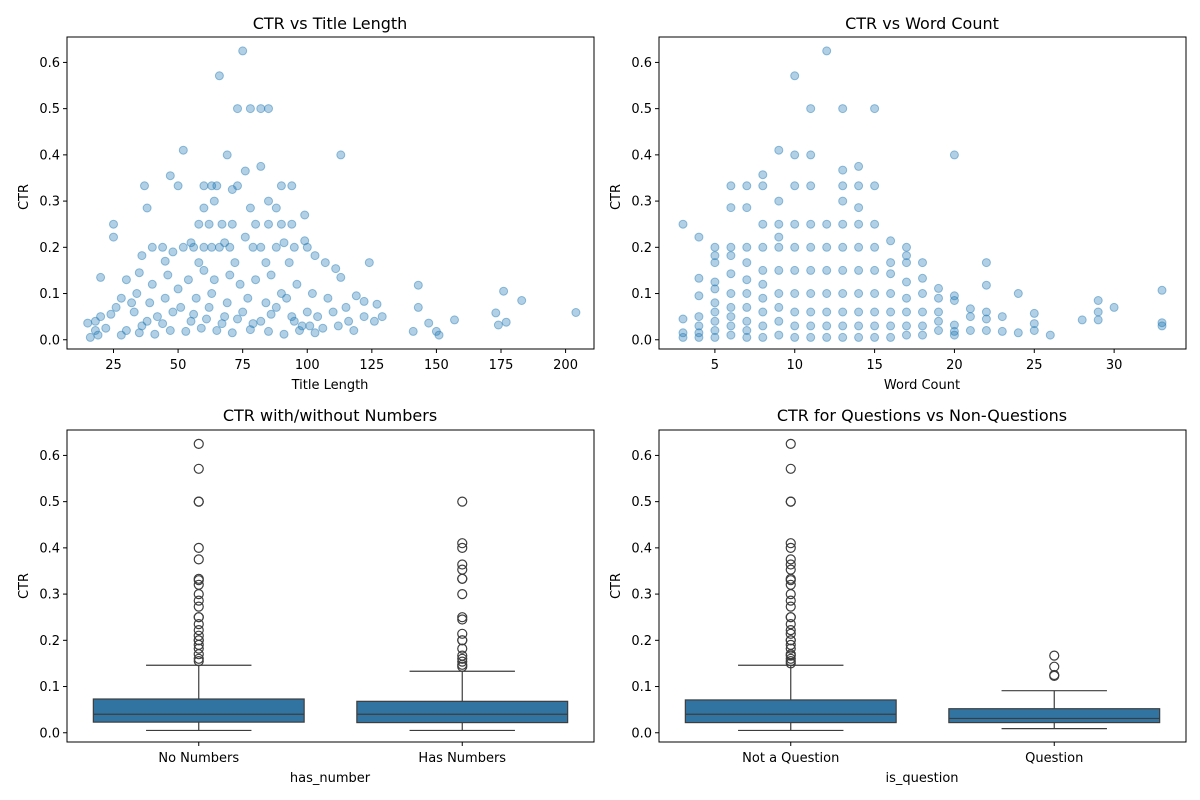  What do you see at coordinates (330, 385) in the screenshot?
I see `x-axis-title: Title Length` at bounding box center [330, 385].